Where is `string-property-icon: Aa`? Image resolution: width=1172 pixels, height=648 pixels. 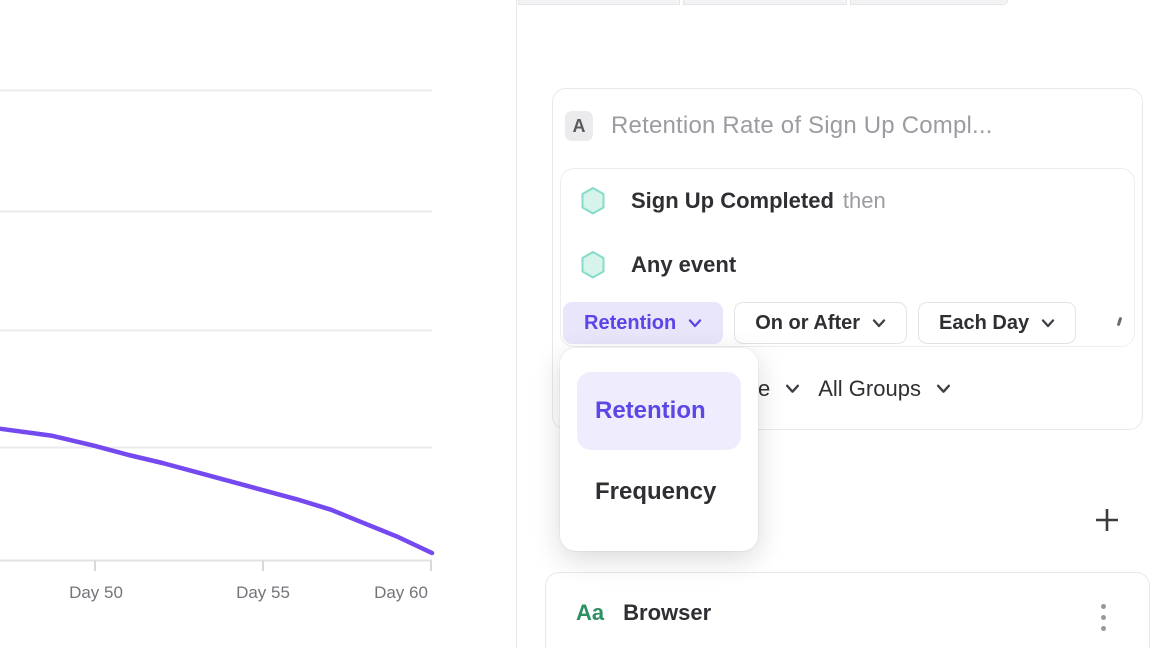 string-property-icon: Aa is located at coordinates (590, 612).